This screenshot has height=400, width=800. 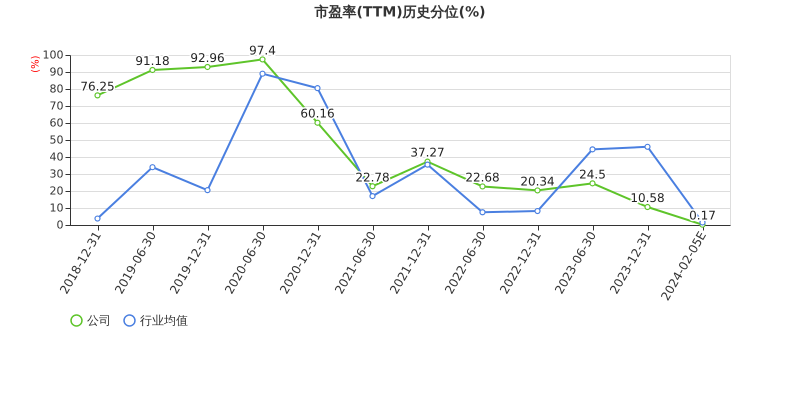 I want to click on y-tick-label: 90, so click(x=57, y=72).